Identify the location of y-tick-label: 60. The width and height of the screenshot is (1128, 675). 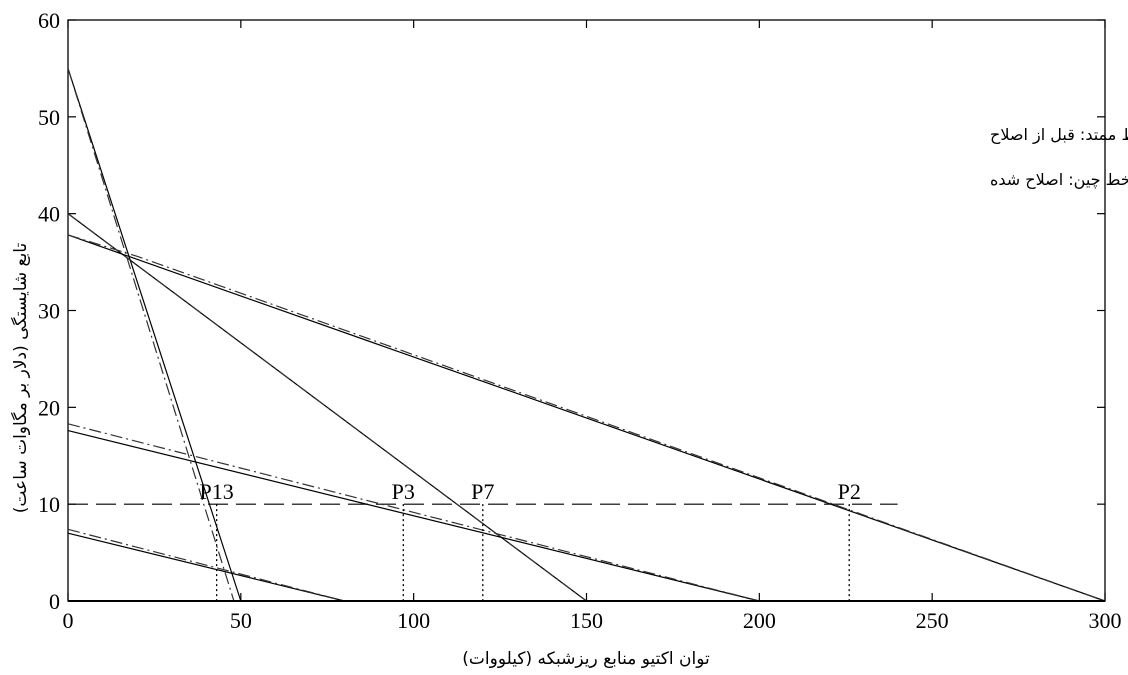
(49, 20).